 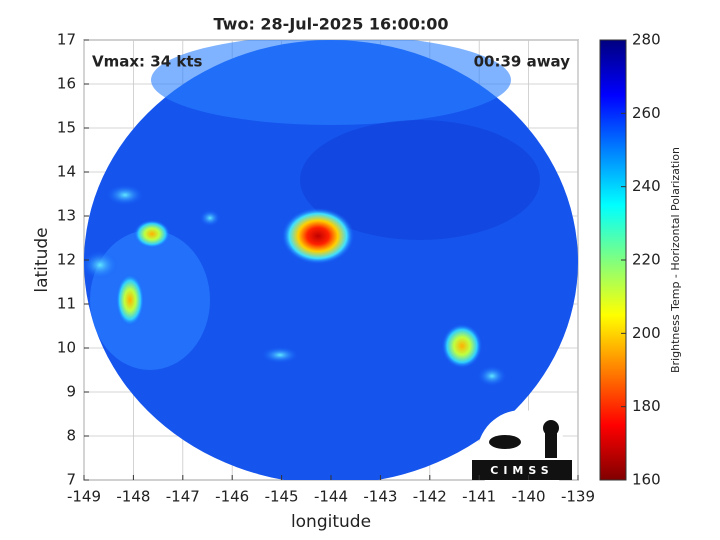 I want to click on logo-text: CIMSS, so click(x=521, y=470).